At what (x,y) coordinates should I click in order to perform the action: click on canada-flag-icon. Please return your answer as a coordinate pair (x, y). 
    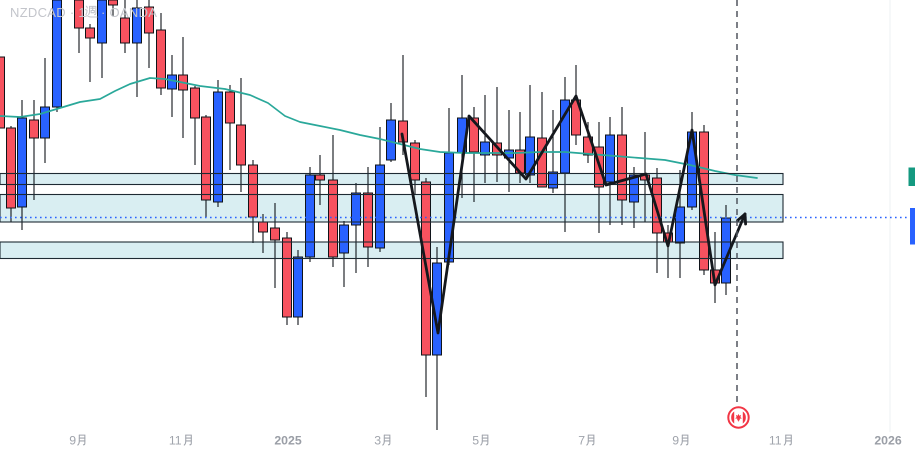
    Looking at the image, I should click on (738, 417).